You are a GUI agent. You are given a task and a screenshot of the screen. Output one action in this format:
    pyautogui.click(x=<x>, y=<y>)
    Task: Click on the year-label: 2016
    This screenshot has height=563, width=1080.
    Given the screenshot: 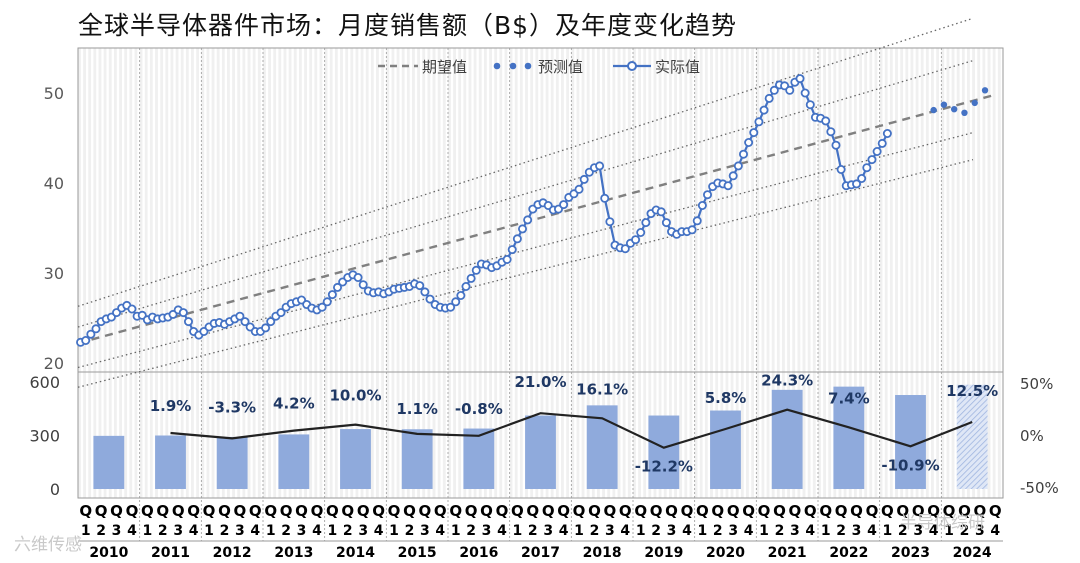 What is the action you would take?
    pyautogui.click(x=478, y=553)
    